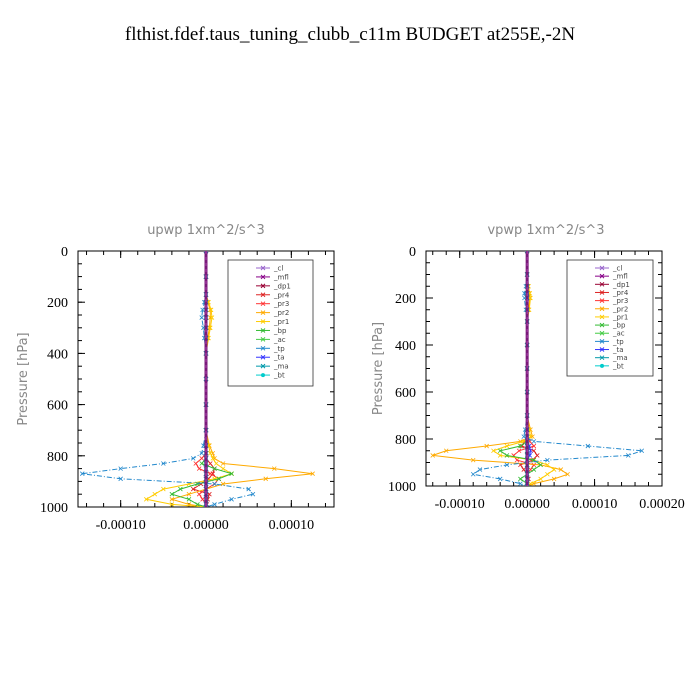  Describe the element at coordinates (64, 252) in the screenshot. I see `y-tick-label: 0` at that location.